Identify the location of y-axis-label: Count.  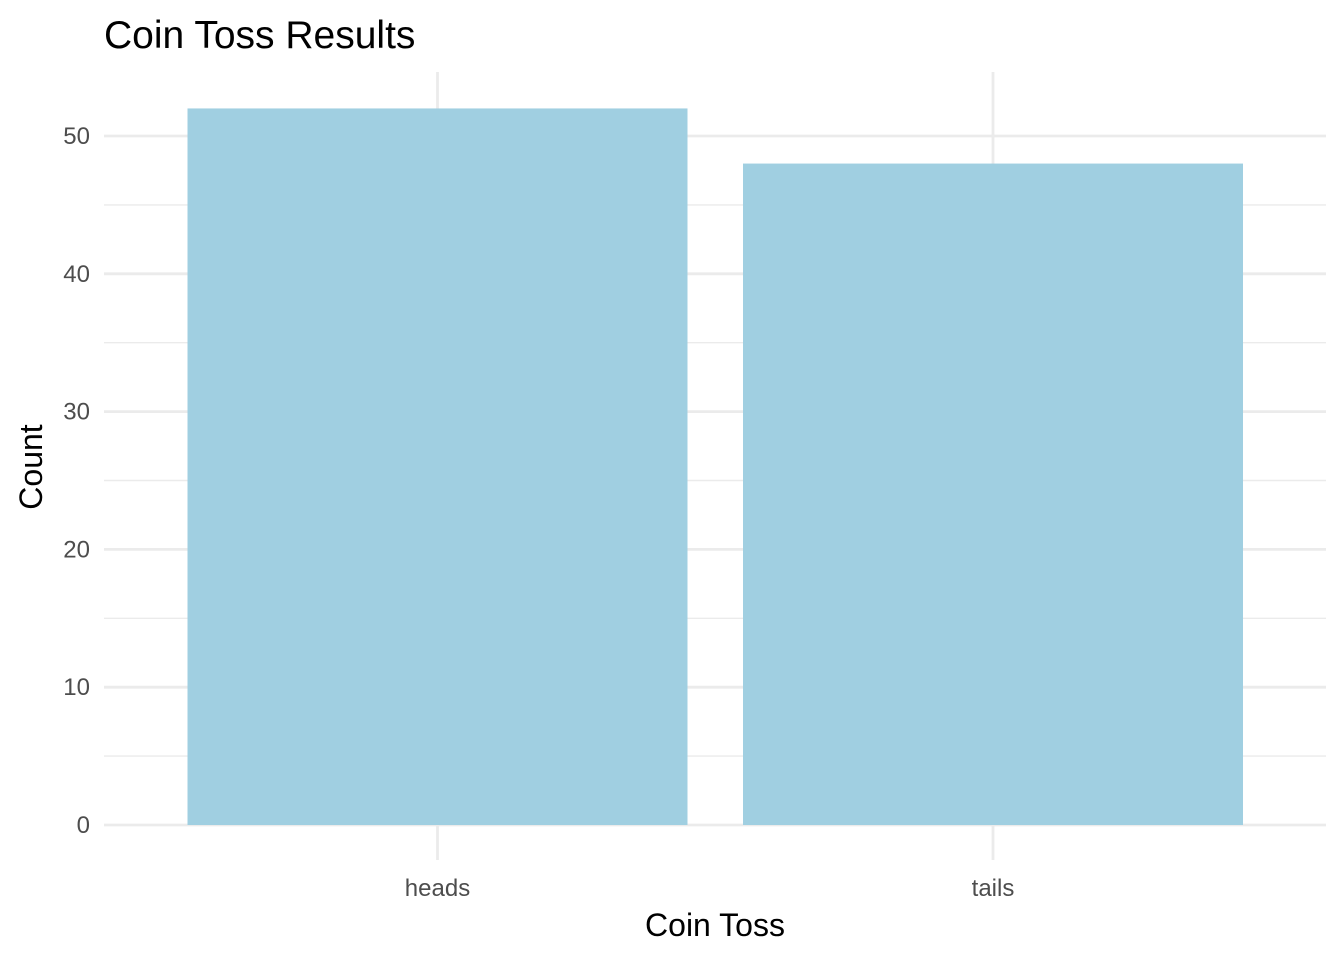
(31, 467).